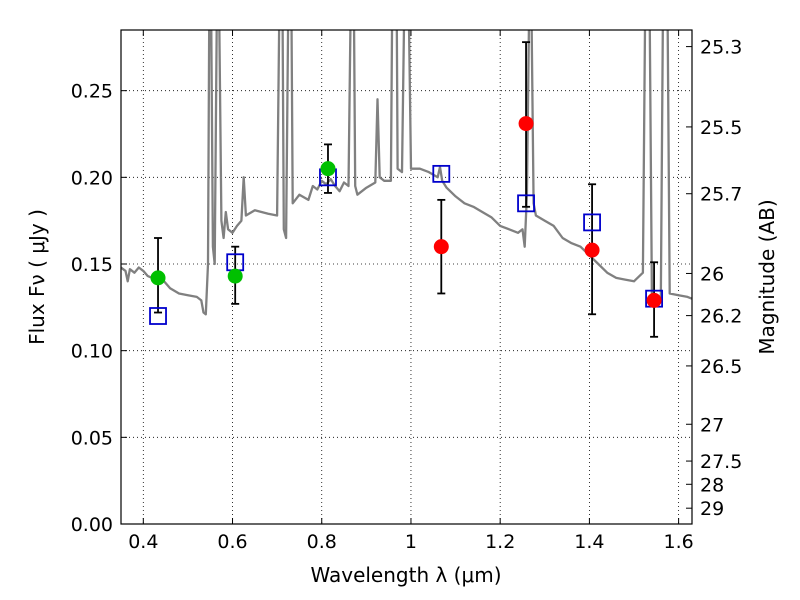 The width and height of the screenshot is (800, 600). I want to click on x-tick-label: 0.8, so click(322, 542).